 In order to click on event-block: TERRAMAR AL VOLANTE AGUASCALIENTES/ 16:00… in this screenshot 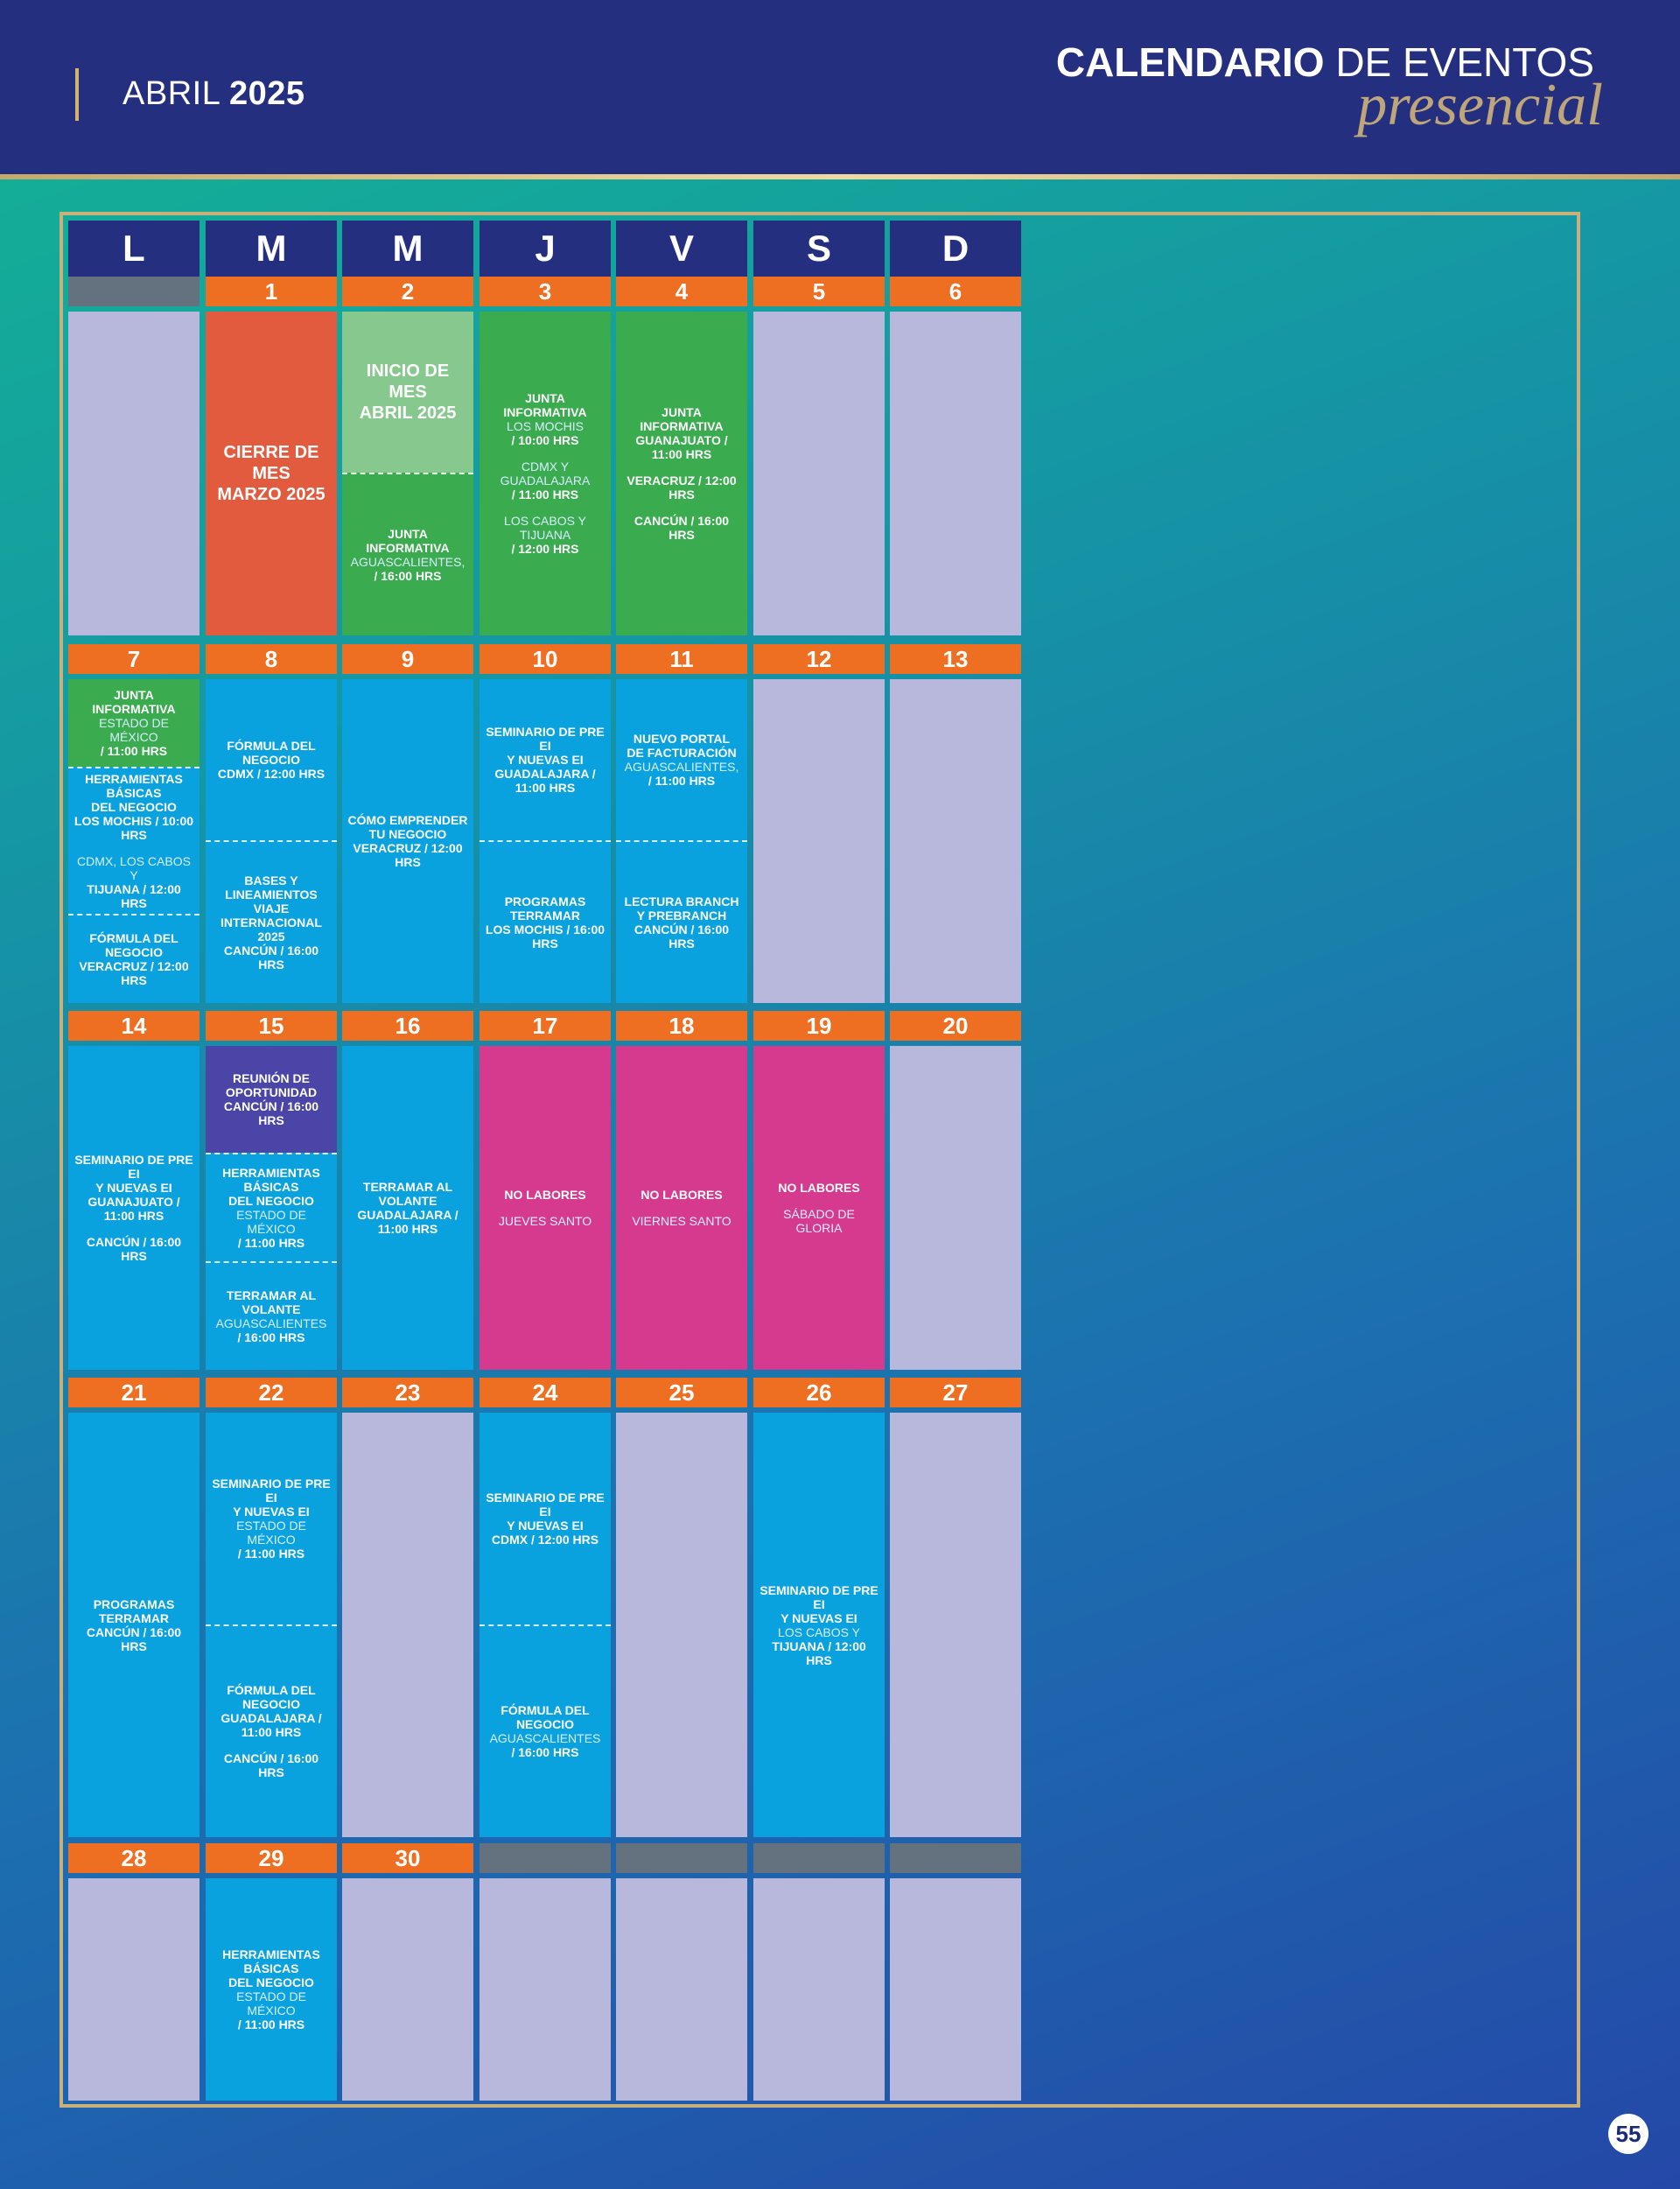, I will do `click(271, 1316)`.